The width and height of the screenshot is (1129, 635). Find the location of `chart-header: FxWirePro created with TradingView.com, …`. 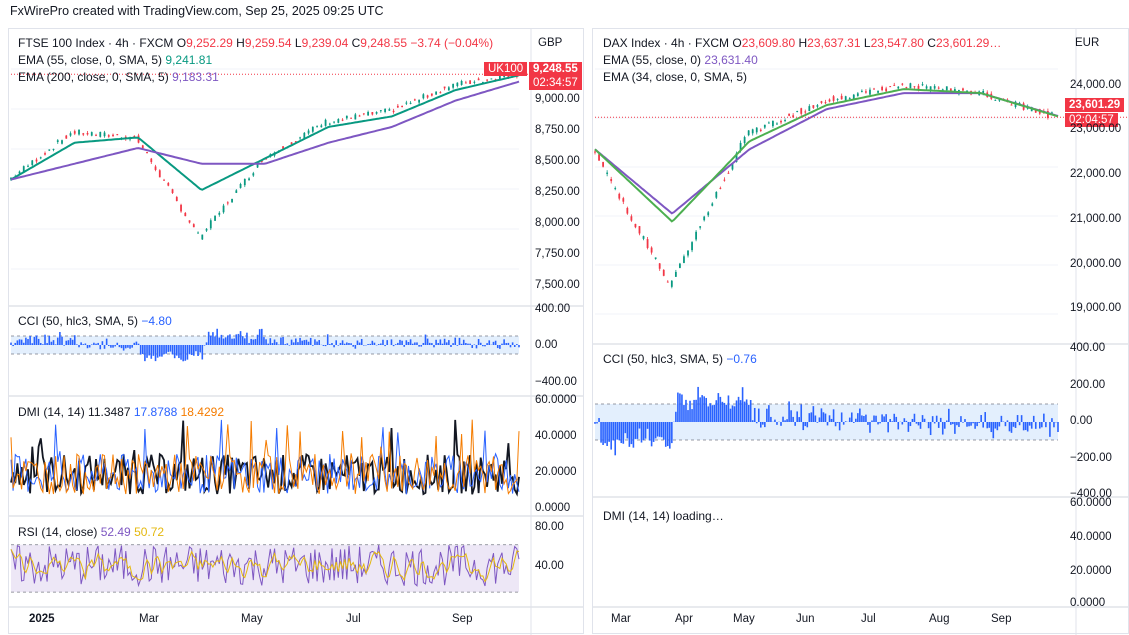

chart-header: FxWirePro created with TradingView.com, … is located at coordinates (197, 11).